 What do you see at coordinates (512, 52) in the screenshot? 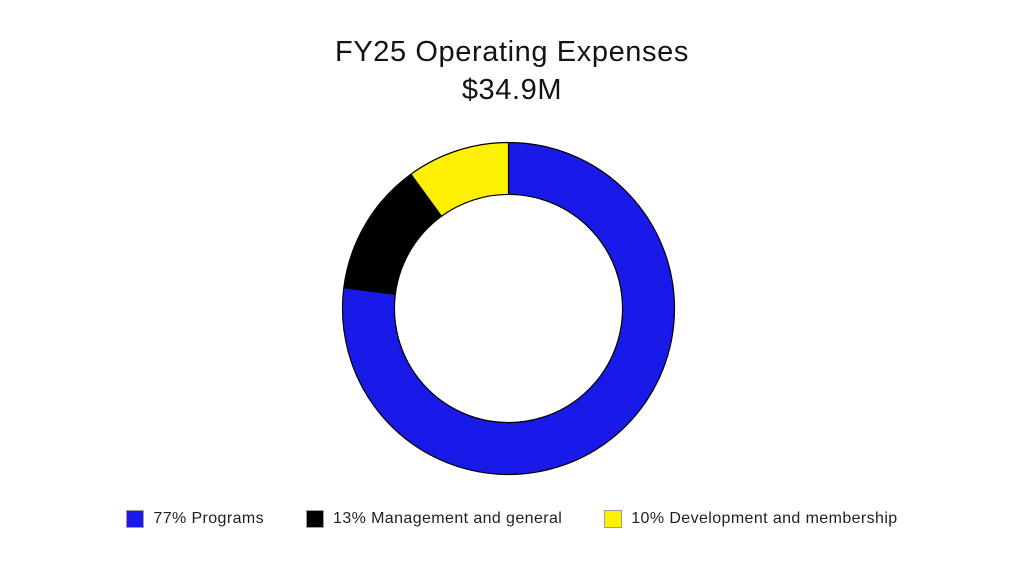
I see `chart-title: FY25 Operating Expenses` at bounding box center [512, 52].